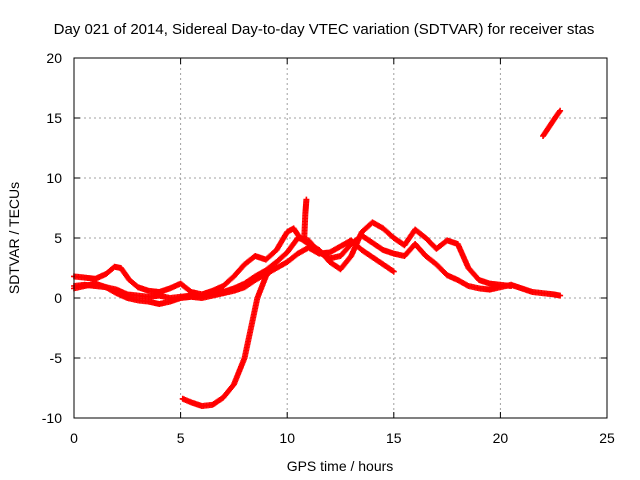  Describe the element at coordinates (181, 438) in the screenshot. I see `x-tick-label: 5` at that location.